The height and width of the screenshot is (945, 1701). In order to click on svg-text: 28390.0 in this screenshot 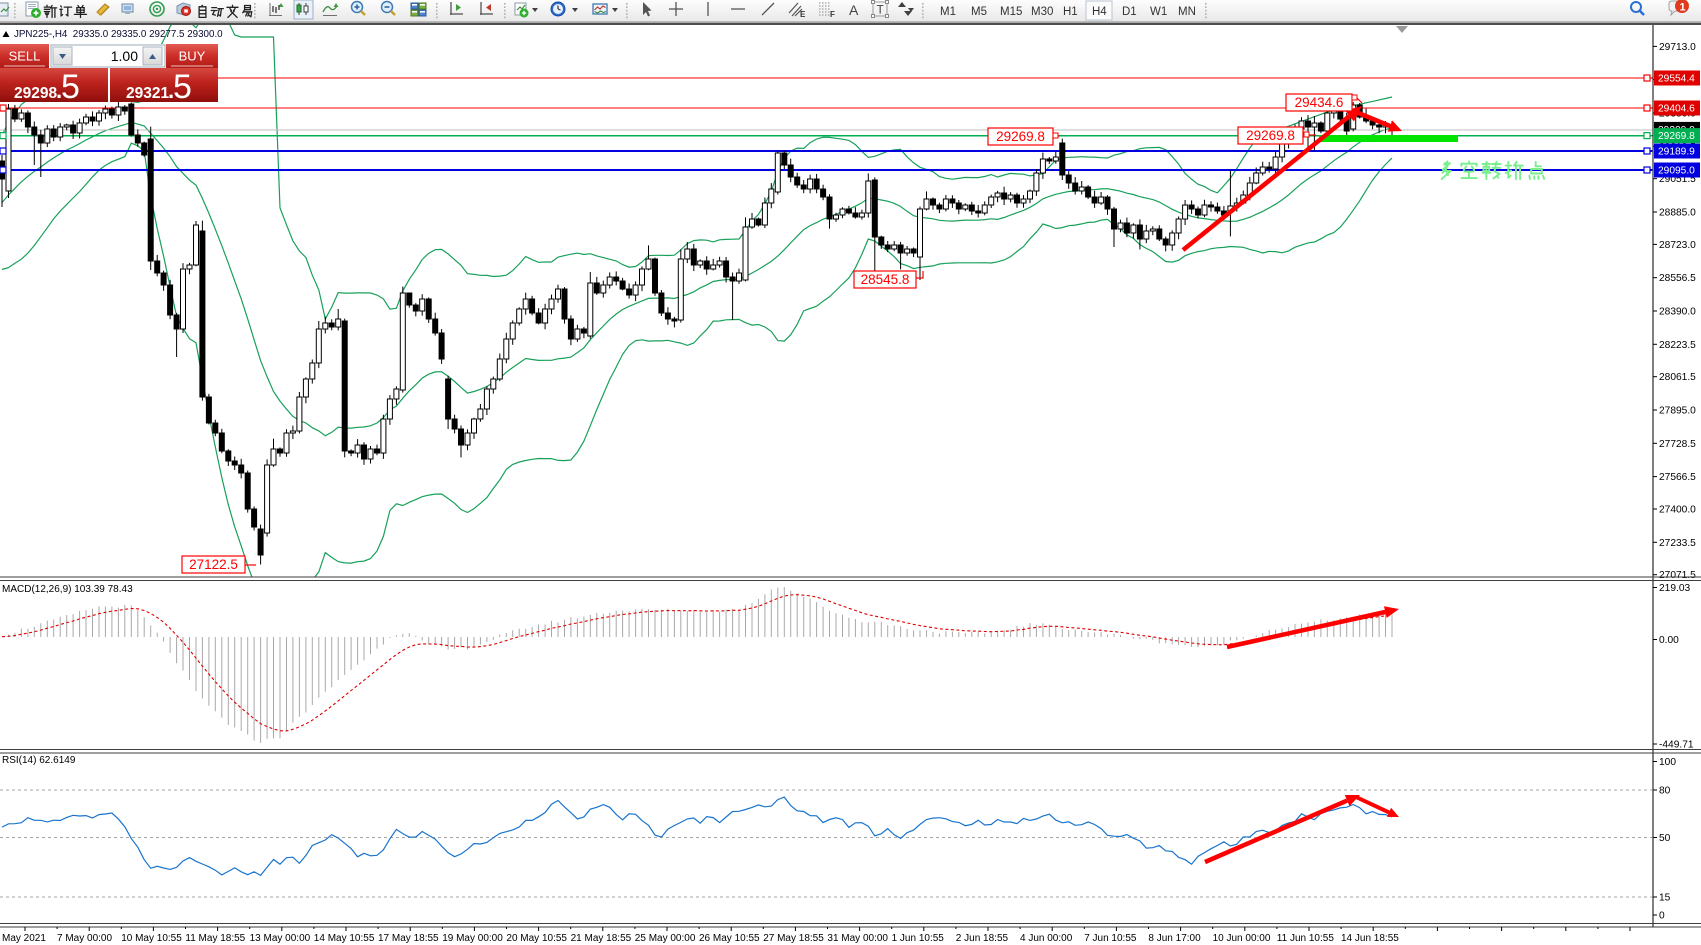, I will do `click(1677, 312)`.